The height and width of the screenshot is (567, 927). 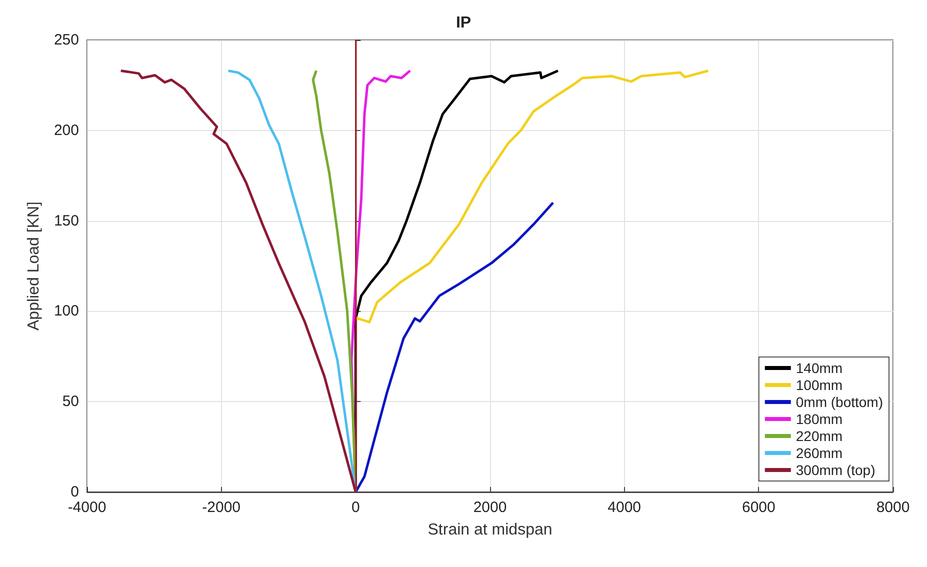 What do you see at coordinates (490, 507) in the screenshot?
I see `x-tick-label: 2000` at bounding box center [490, 507].